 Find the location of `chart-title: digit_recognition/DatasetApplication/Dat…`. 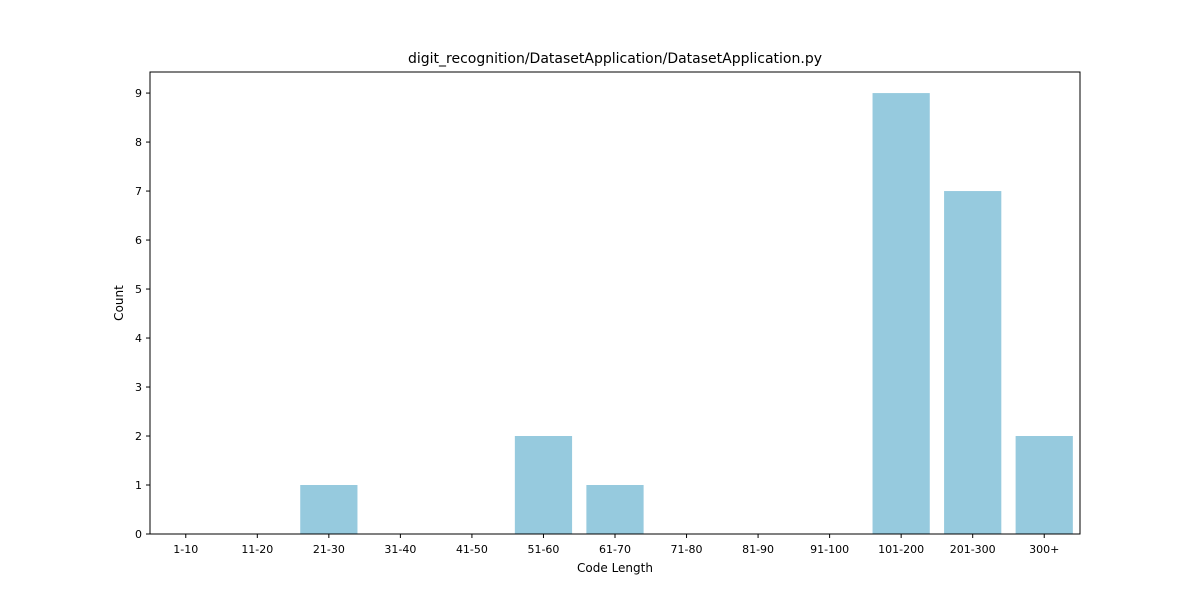

chart-title: digit_recognition/DatasetApplication/Dat… is located at coordinates (615, 59).